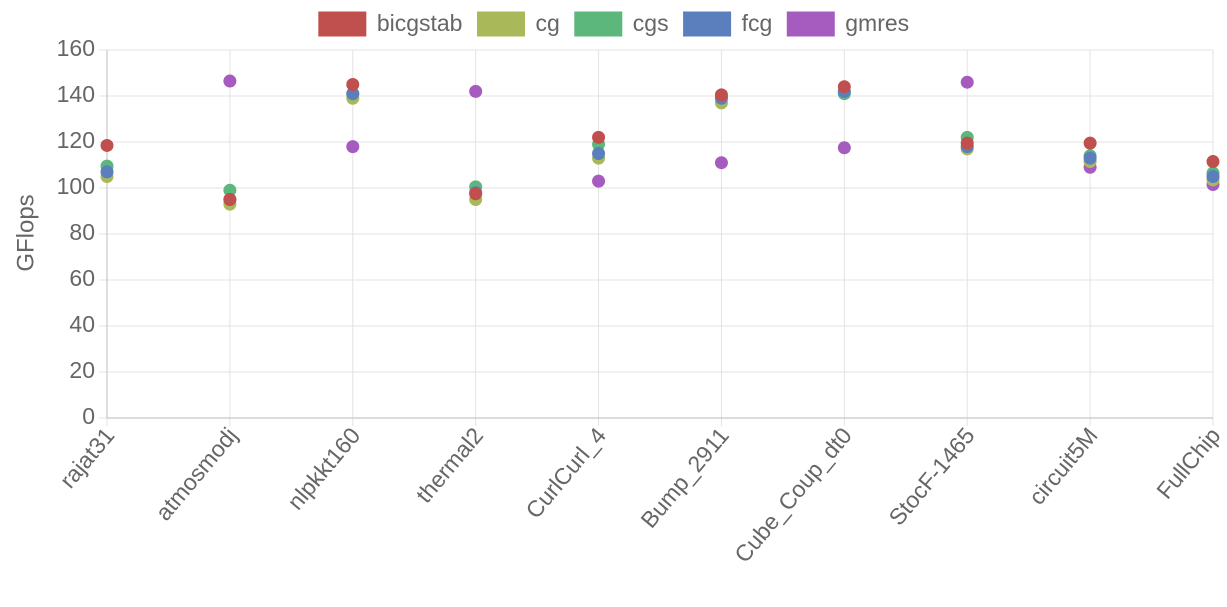 The height and width of the screenshot is (607, 1227). I want to click on point-bicgstab-thermal2, so click(476, 194).